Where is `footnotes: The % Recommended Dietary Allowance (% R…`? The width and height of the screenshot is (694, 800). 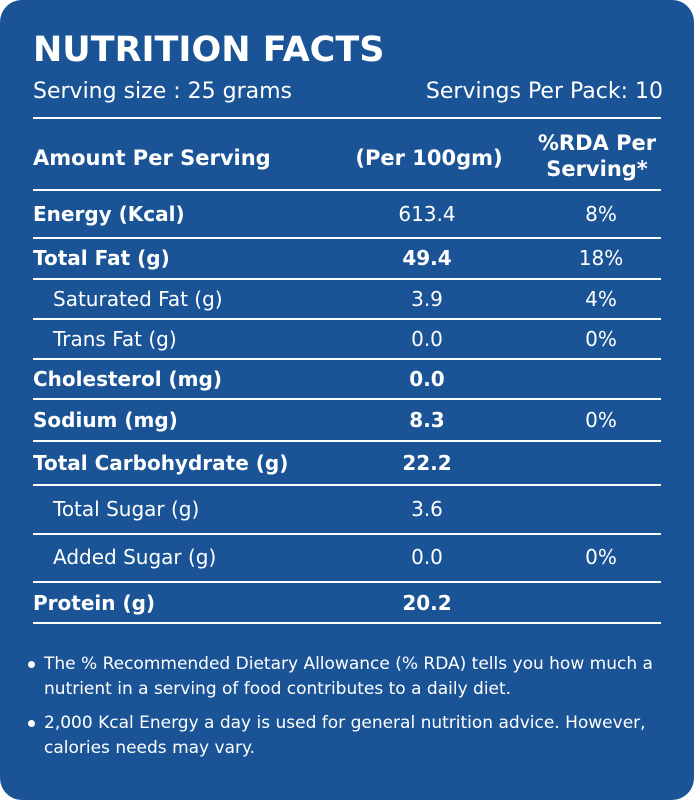
footnotes: The % Recommended Dietary Allowance (% R… is located at coordinates (349, 711).